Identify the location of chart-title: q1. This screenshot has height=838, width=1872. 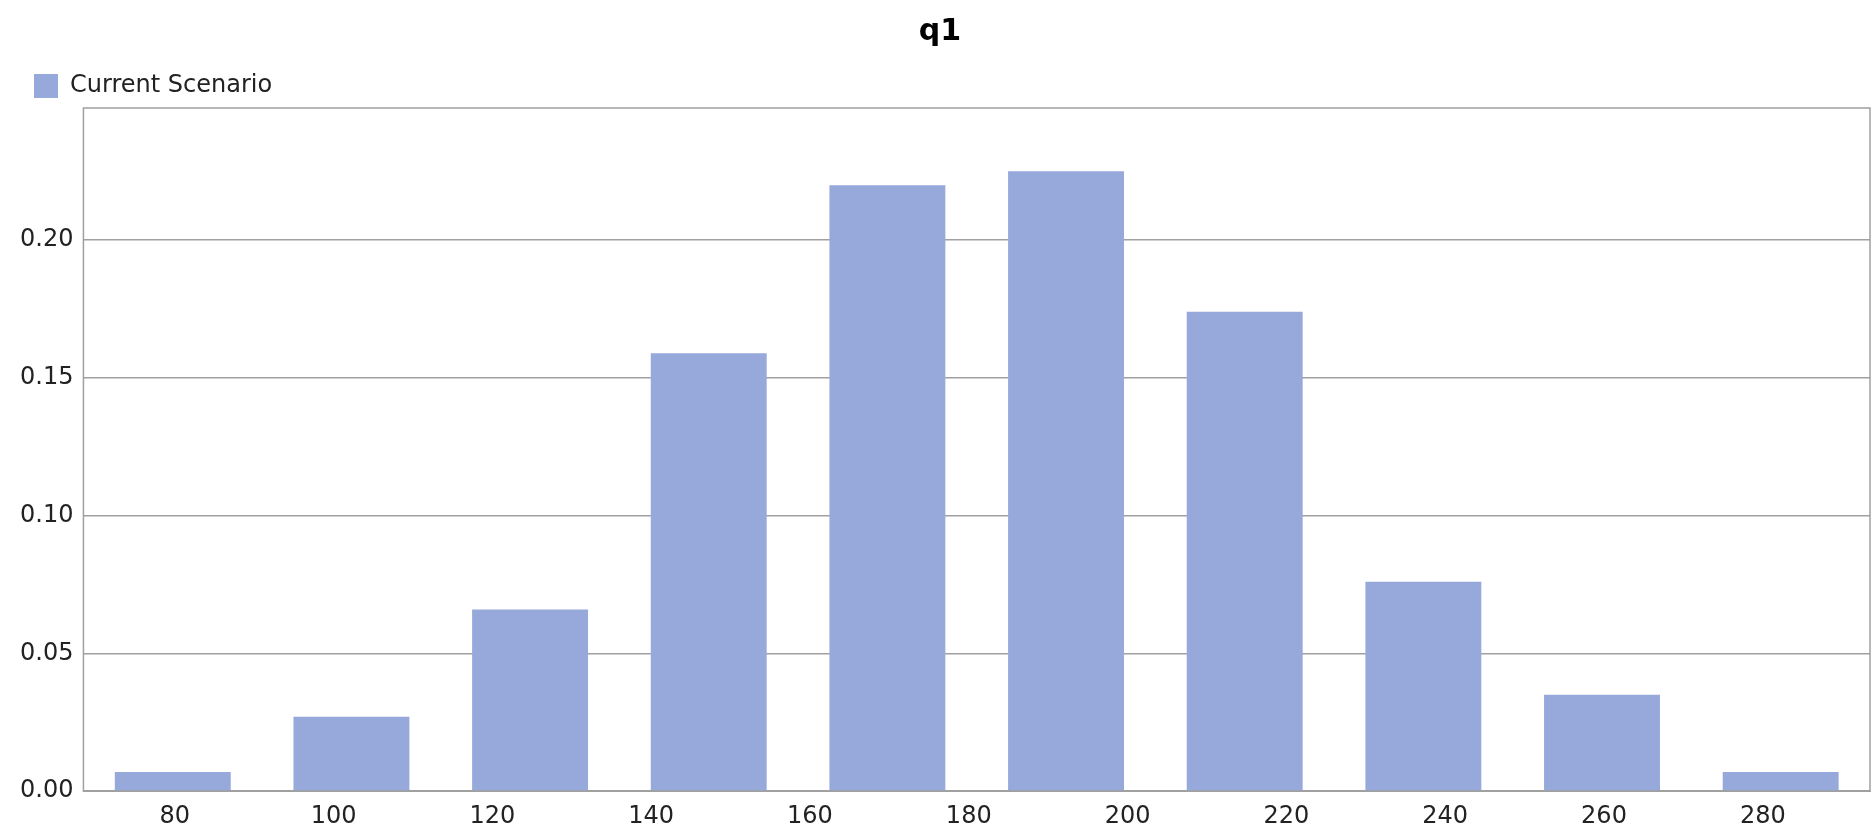
(940, 29).